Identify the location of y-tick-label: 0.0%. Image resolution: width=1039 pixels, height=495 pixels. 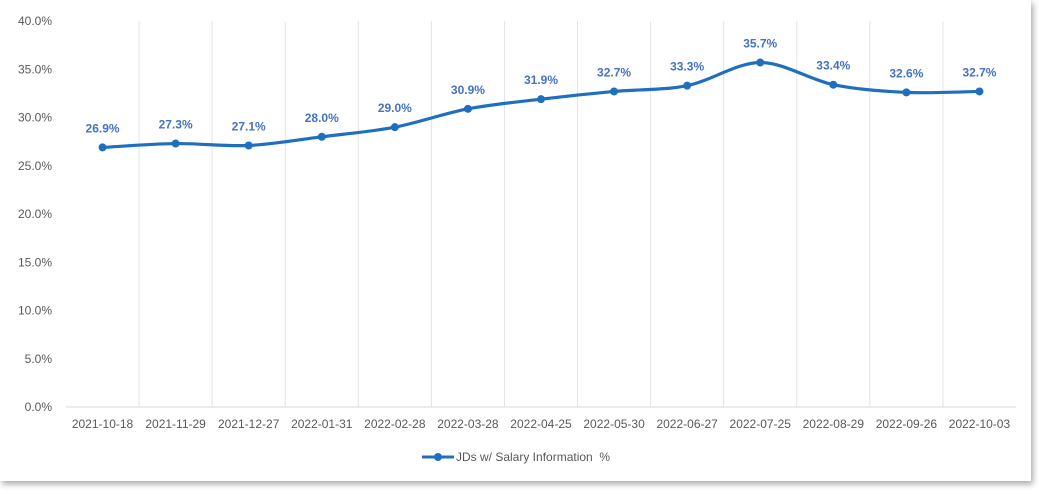
(39, 407).